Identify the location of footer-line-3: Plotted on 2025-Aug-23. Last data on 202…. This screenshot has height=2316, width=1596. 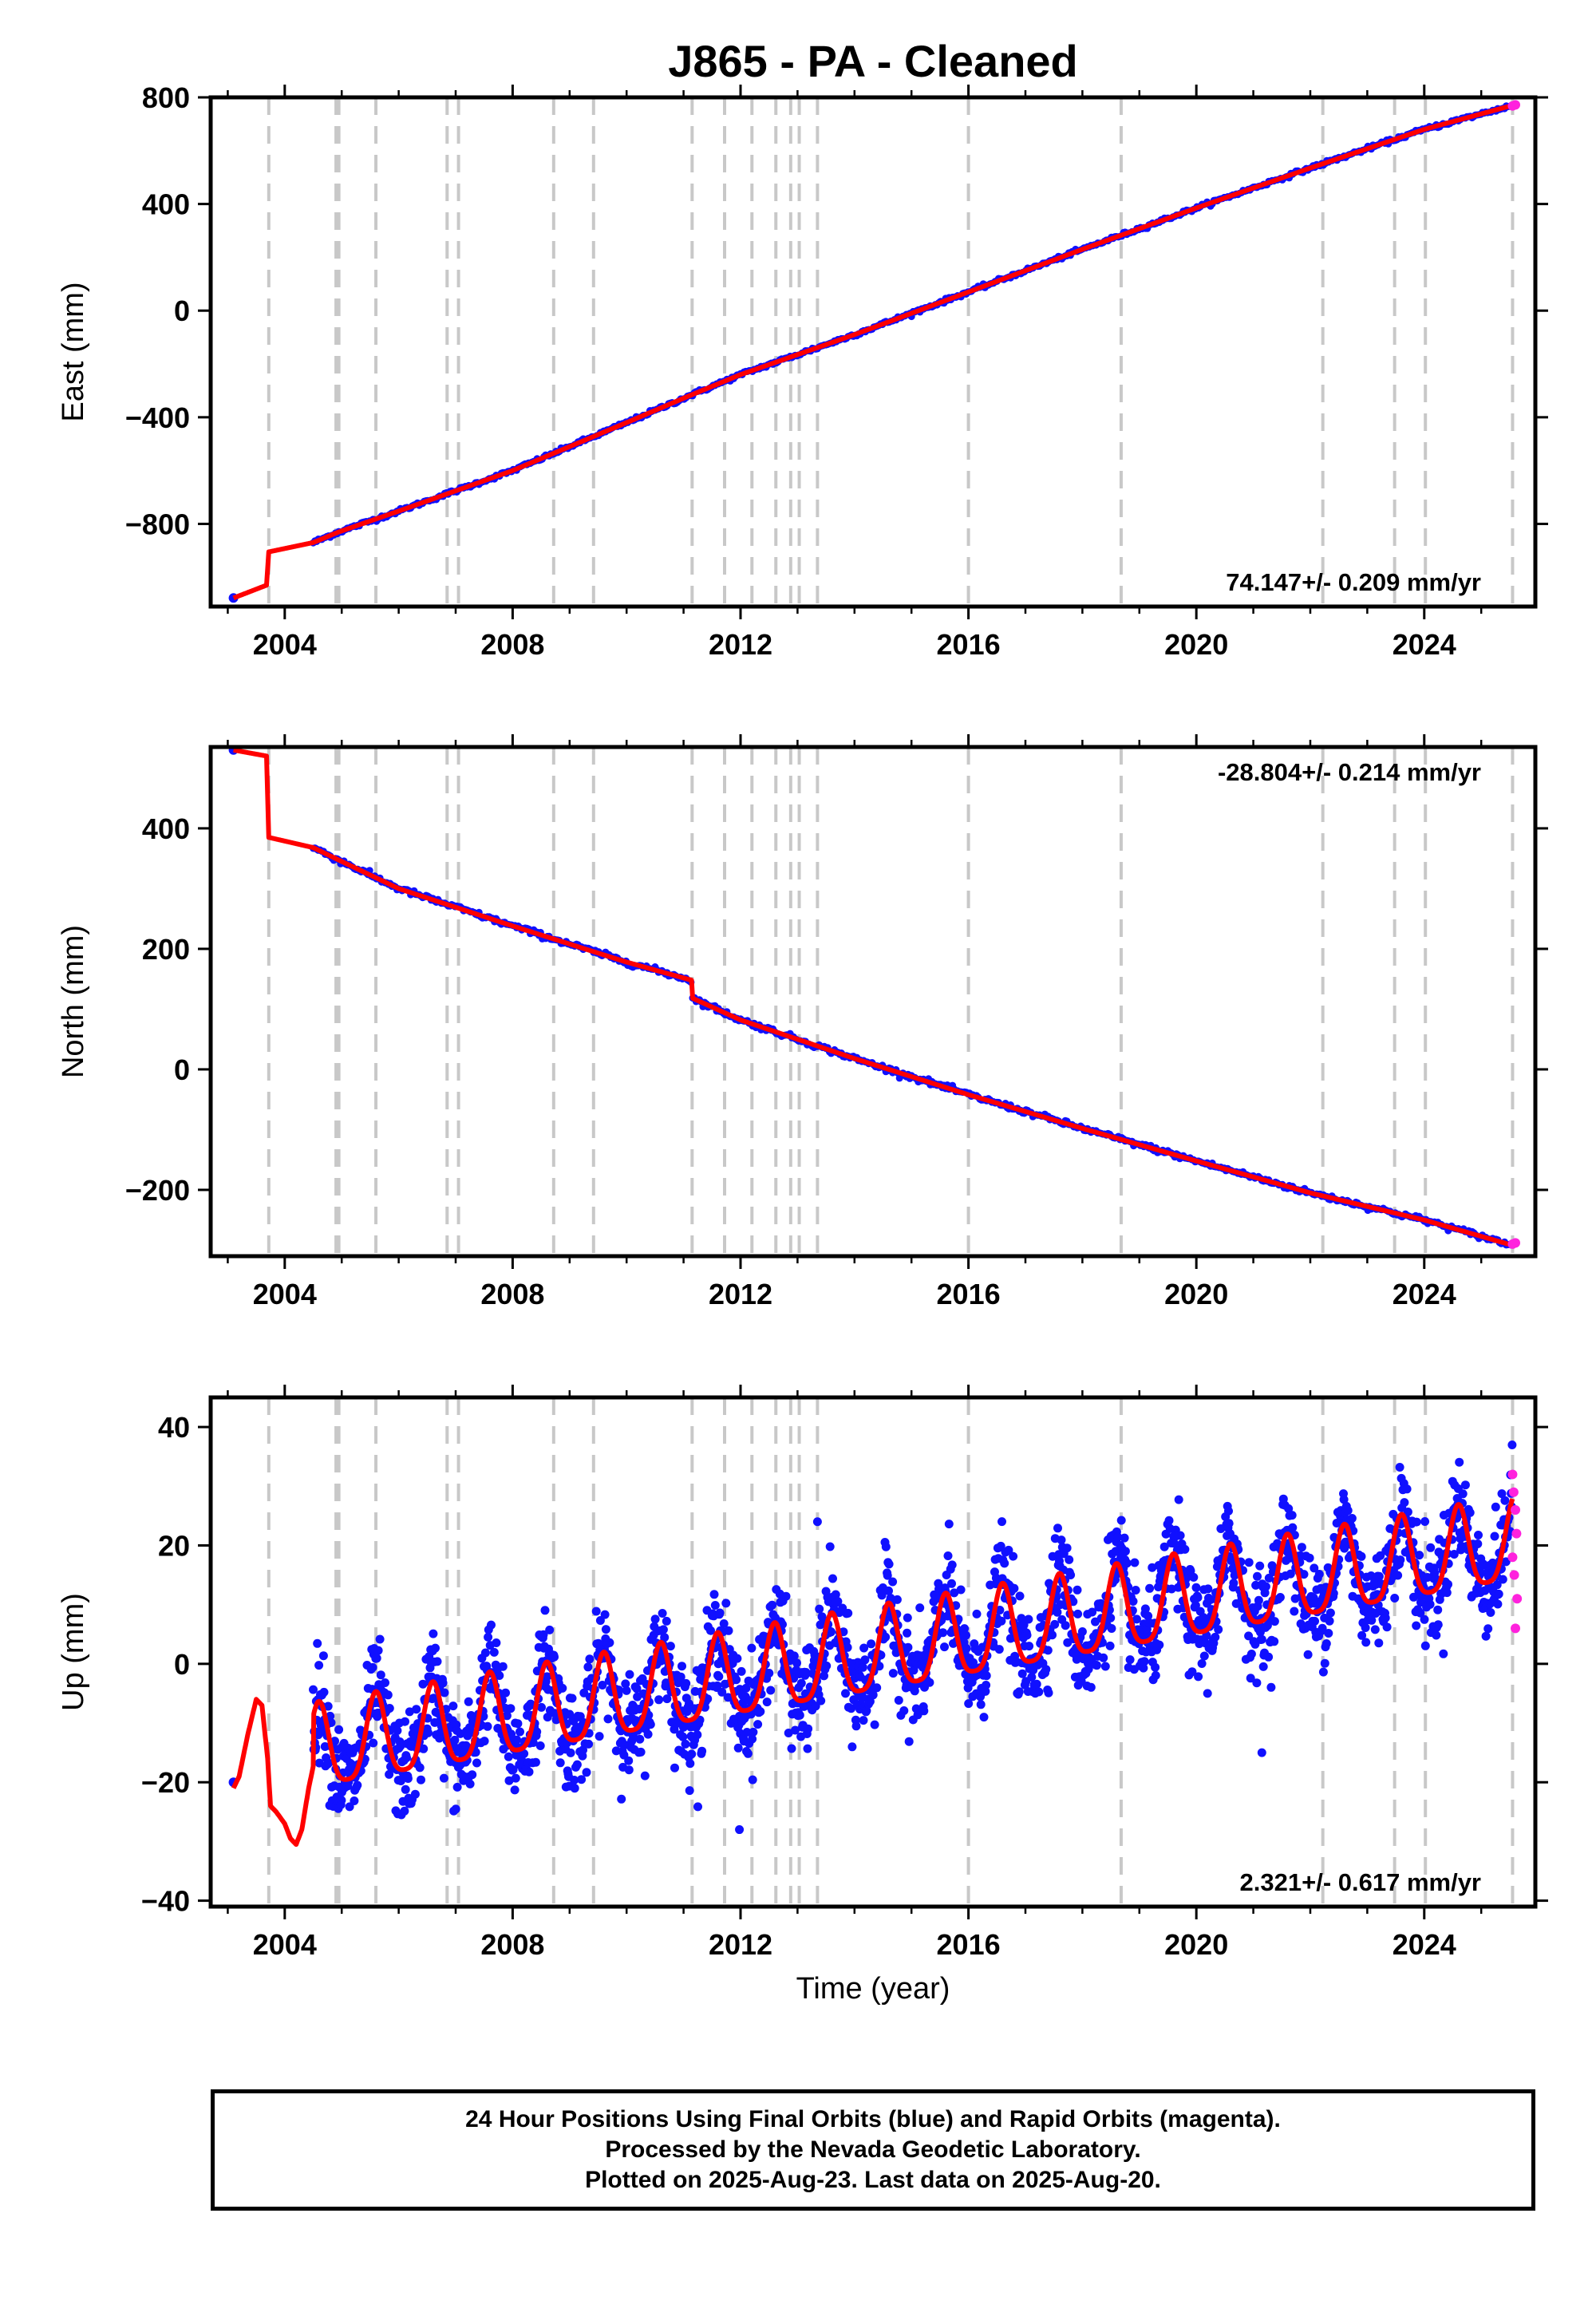
(873, 2180).